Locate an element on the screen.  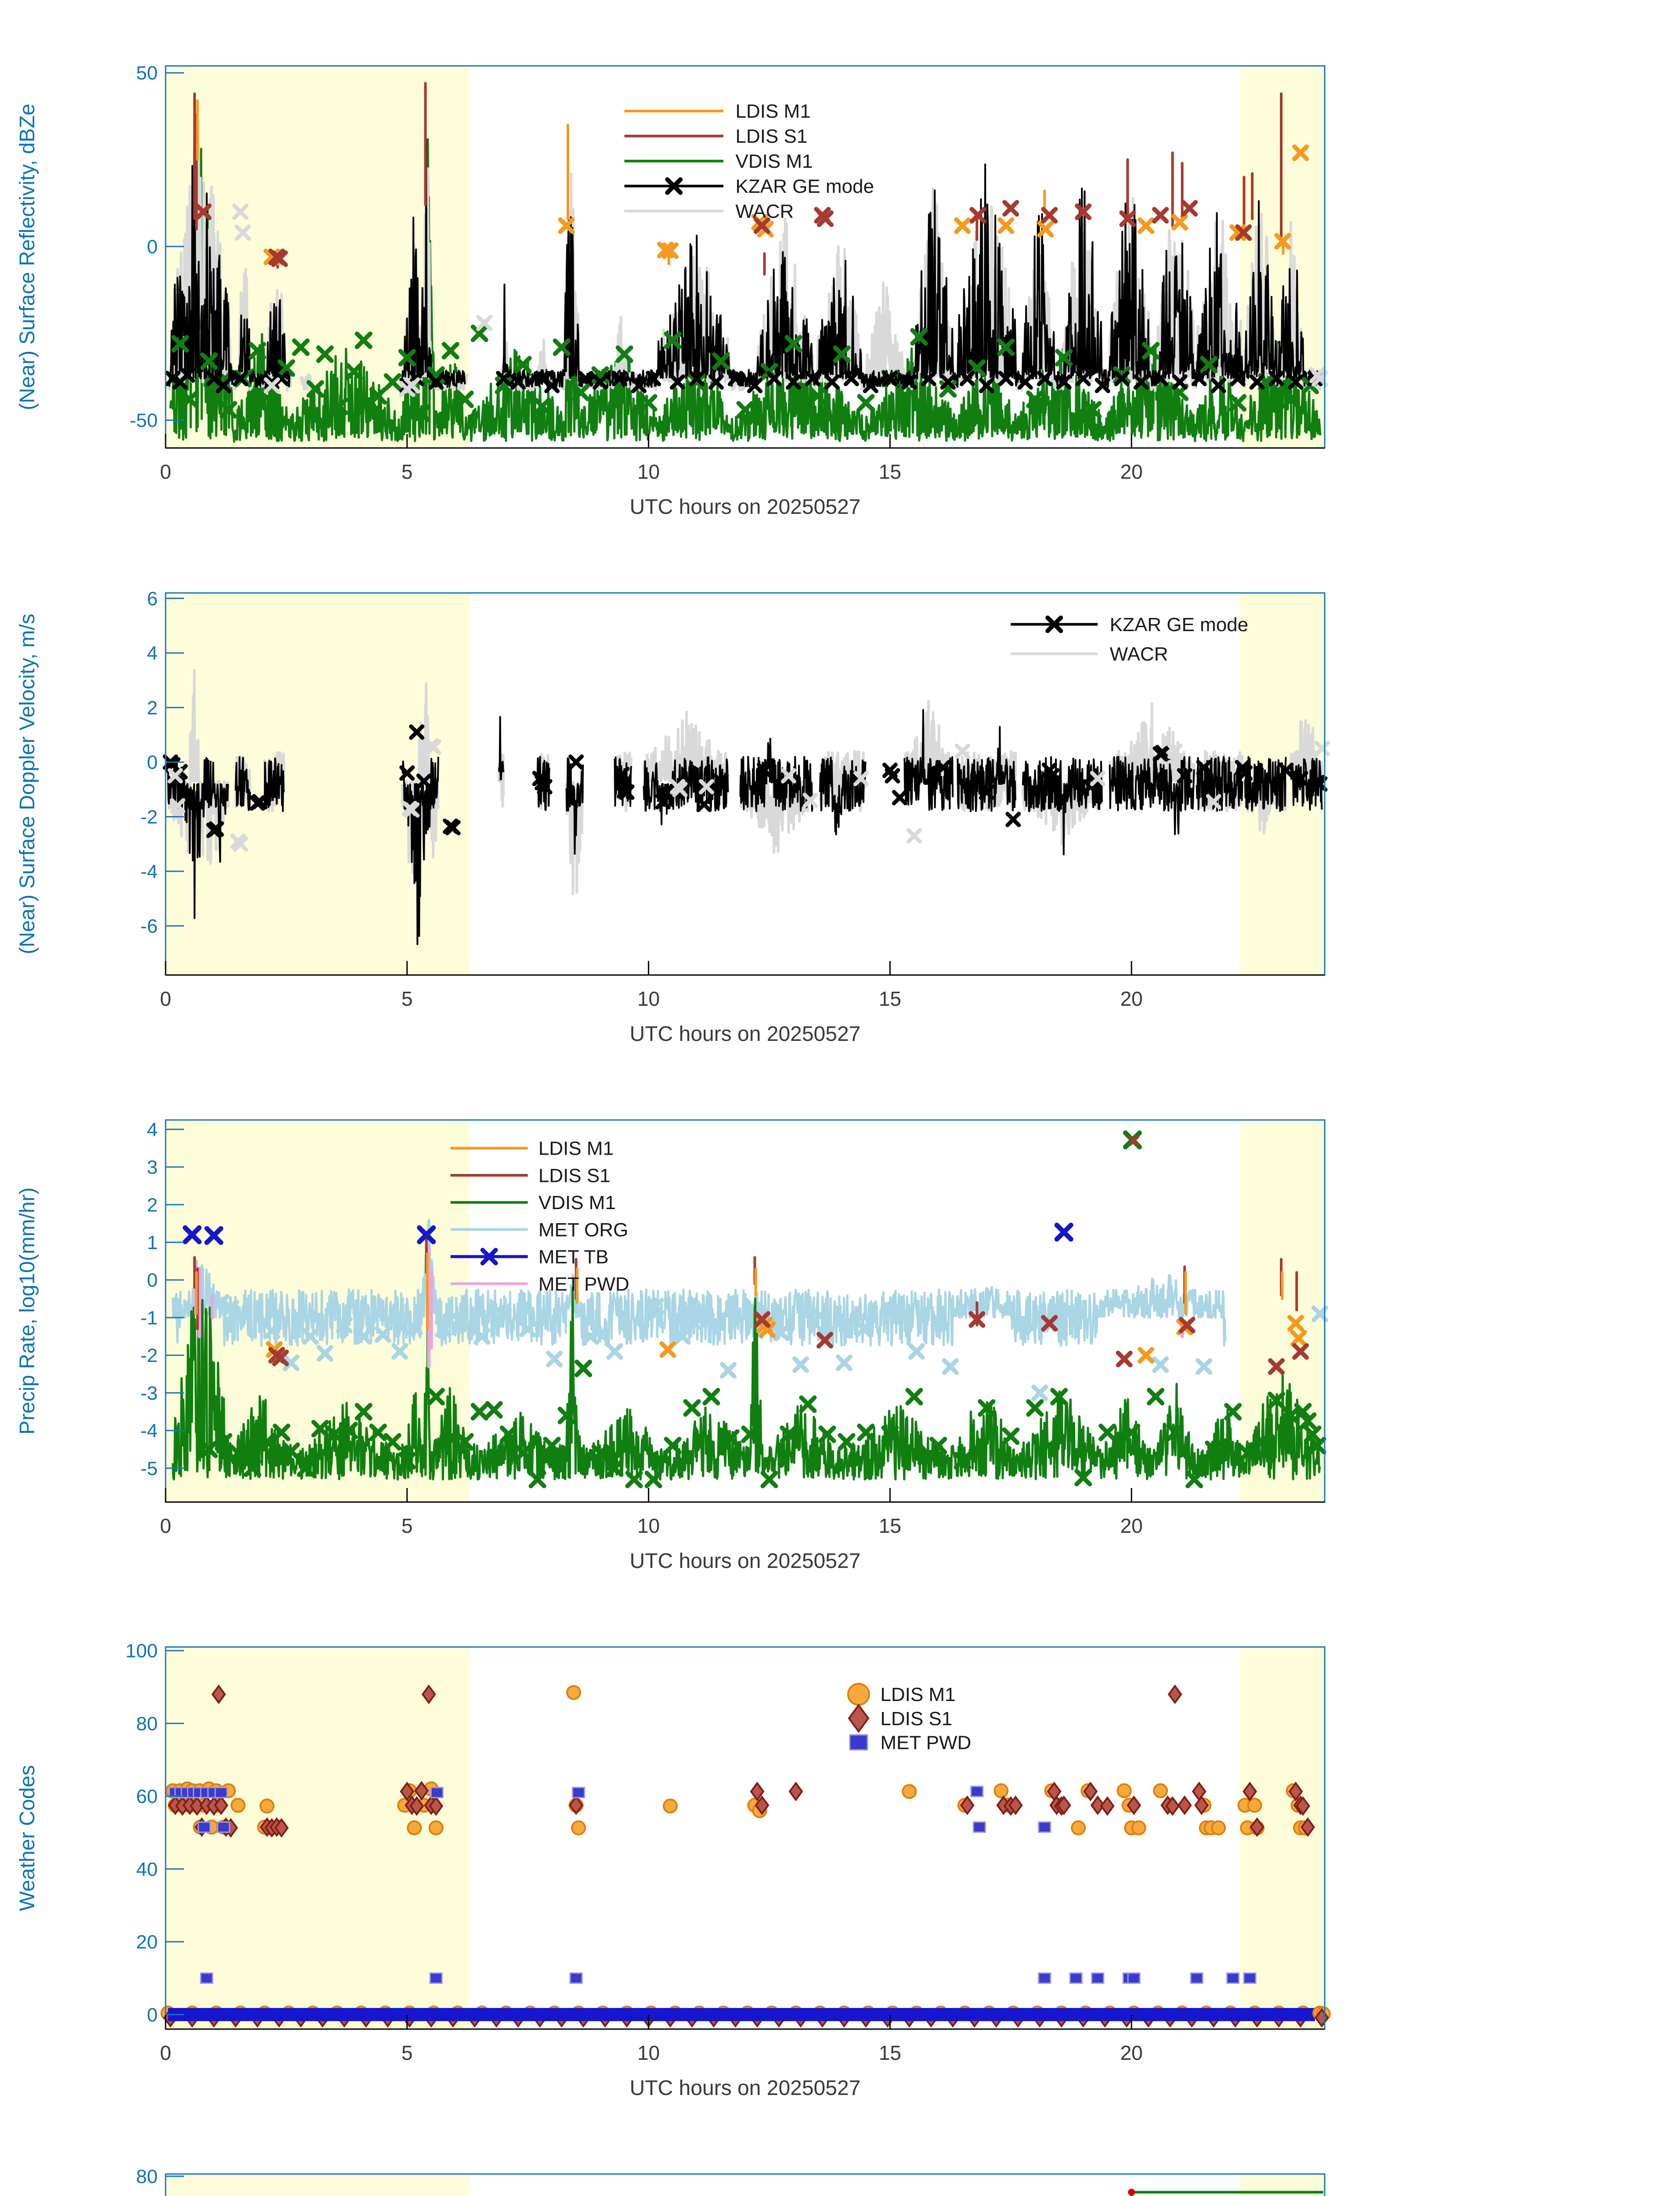
doppler-xtick-label: 5 is located at coordinates (407, 998).